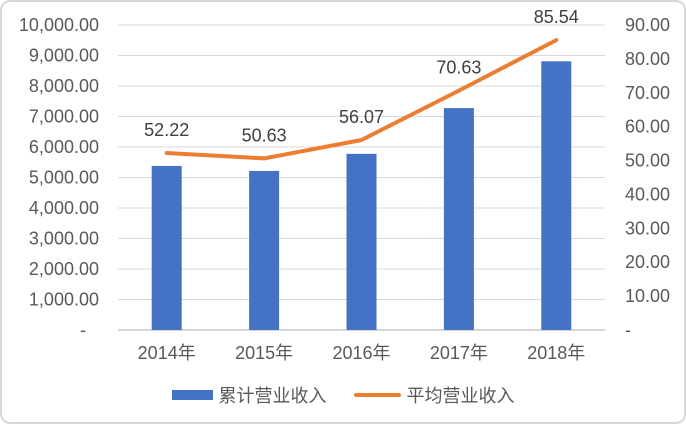  I want to click on left-axis-tick-label: 2,000.00, so click(64, 269).